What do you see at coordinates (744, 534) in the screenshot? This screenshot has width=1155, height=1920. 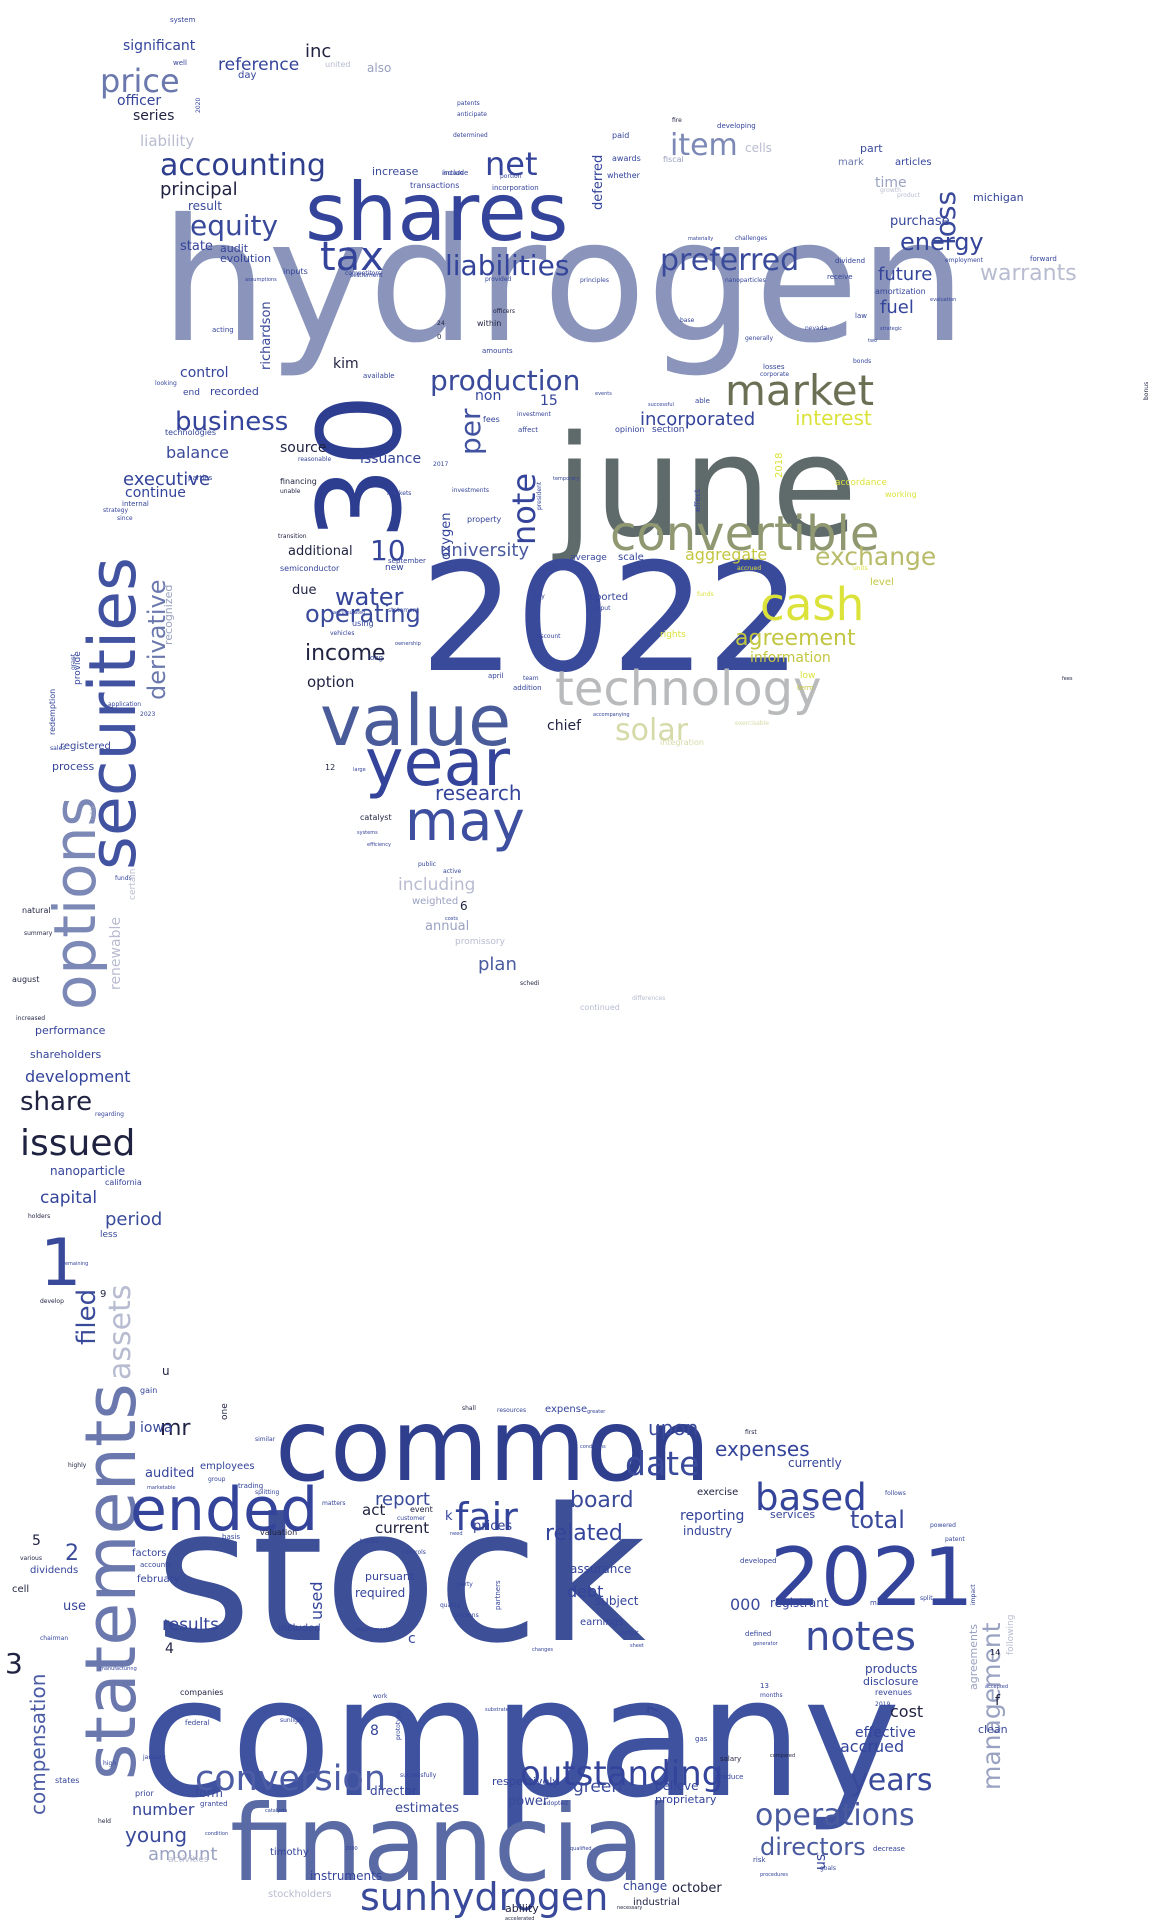 I see `cloud-word: convertible` at bounding box center [744, 534].